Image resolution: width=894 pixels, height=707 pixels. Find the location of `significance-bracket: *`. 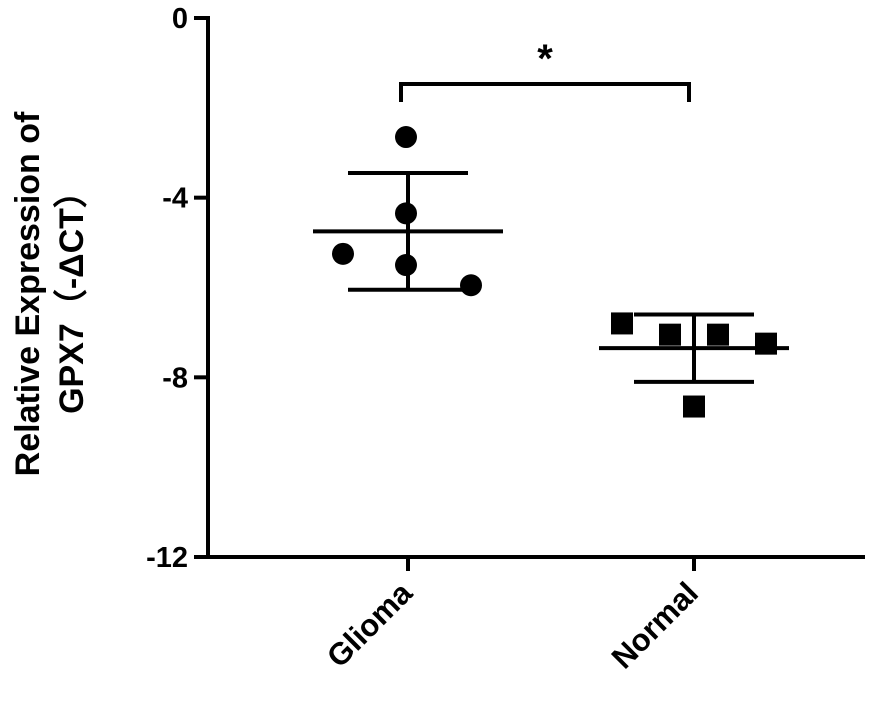

significance-bracket: * is located at coordinates (545, 69).